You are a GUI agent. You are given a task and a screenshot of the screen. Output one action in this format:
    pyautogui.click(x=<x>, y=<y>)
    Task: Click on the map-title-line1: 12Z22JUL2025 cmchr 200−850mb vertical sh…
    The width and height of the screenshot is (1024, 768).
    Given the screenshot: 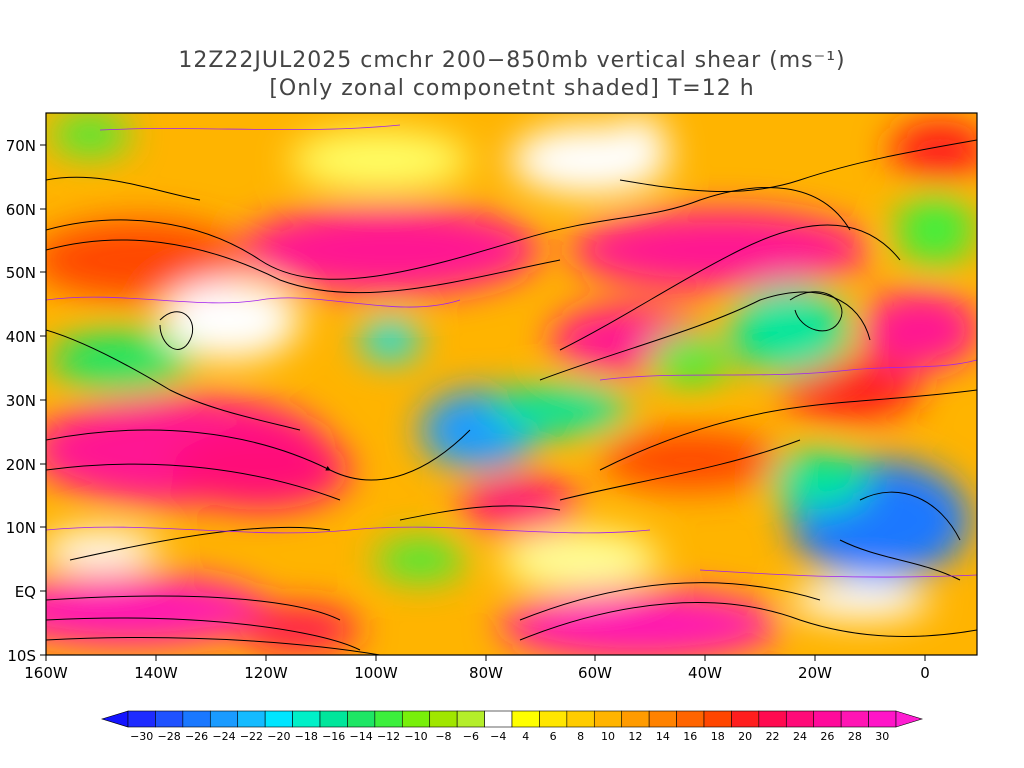 What is the action you would take?
    pyautogui.click(x=512, y=60)
    